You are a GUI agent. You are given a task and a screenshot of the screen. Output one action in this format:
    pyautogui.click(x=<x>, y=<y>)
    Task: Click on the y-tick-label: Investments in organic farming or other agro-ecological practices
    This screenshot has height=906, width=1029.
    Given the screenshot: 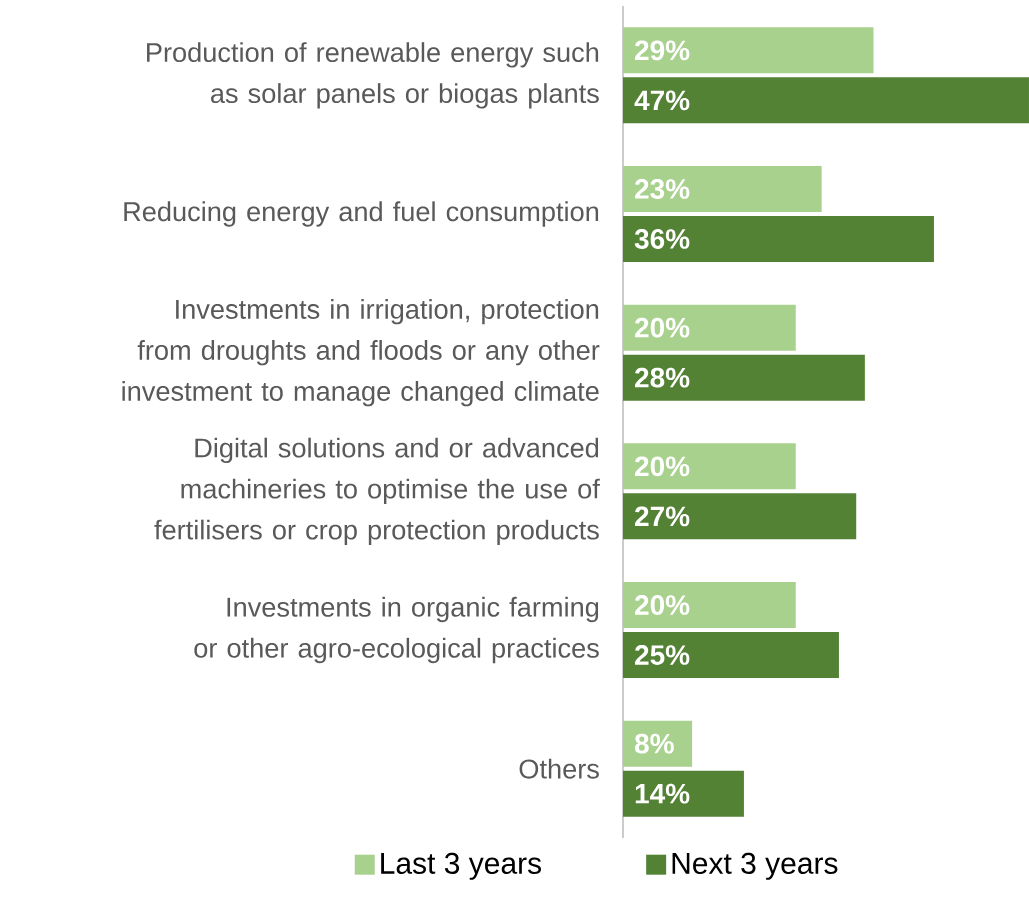 What is the action you would take?
    pyautogui.click(x=396, y=630)
    